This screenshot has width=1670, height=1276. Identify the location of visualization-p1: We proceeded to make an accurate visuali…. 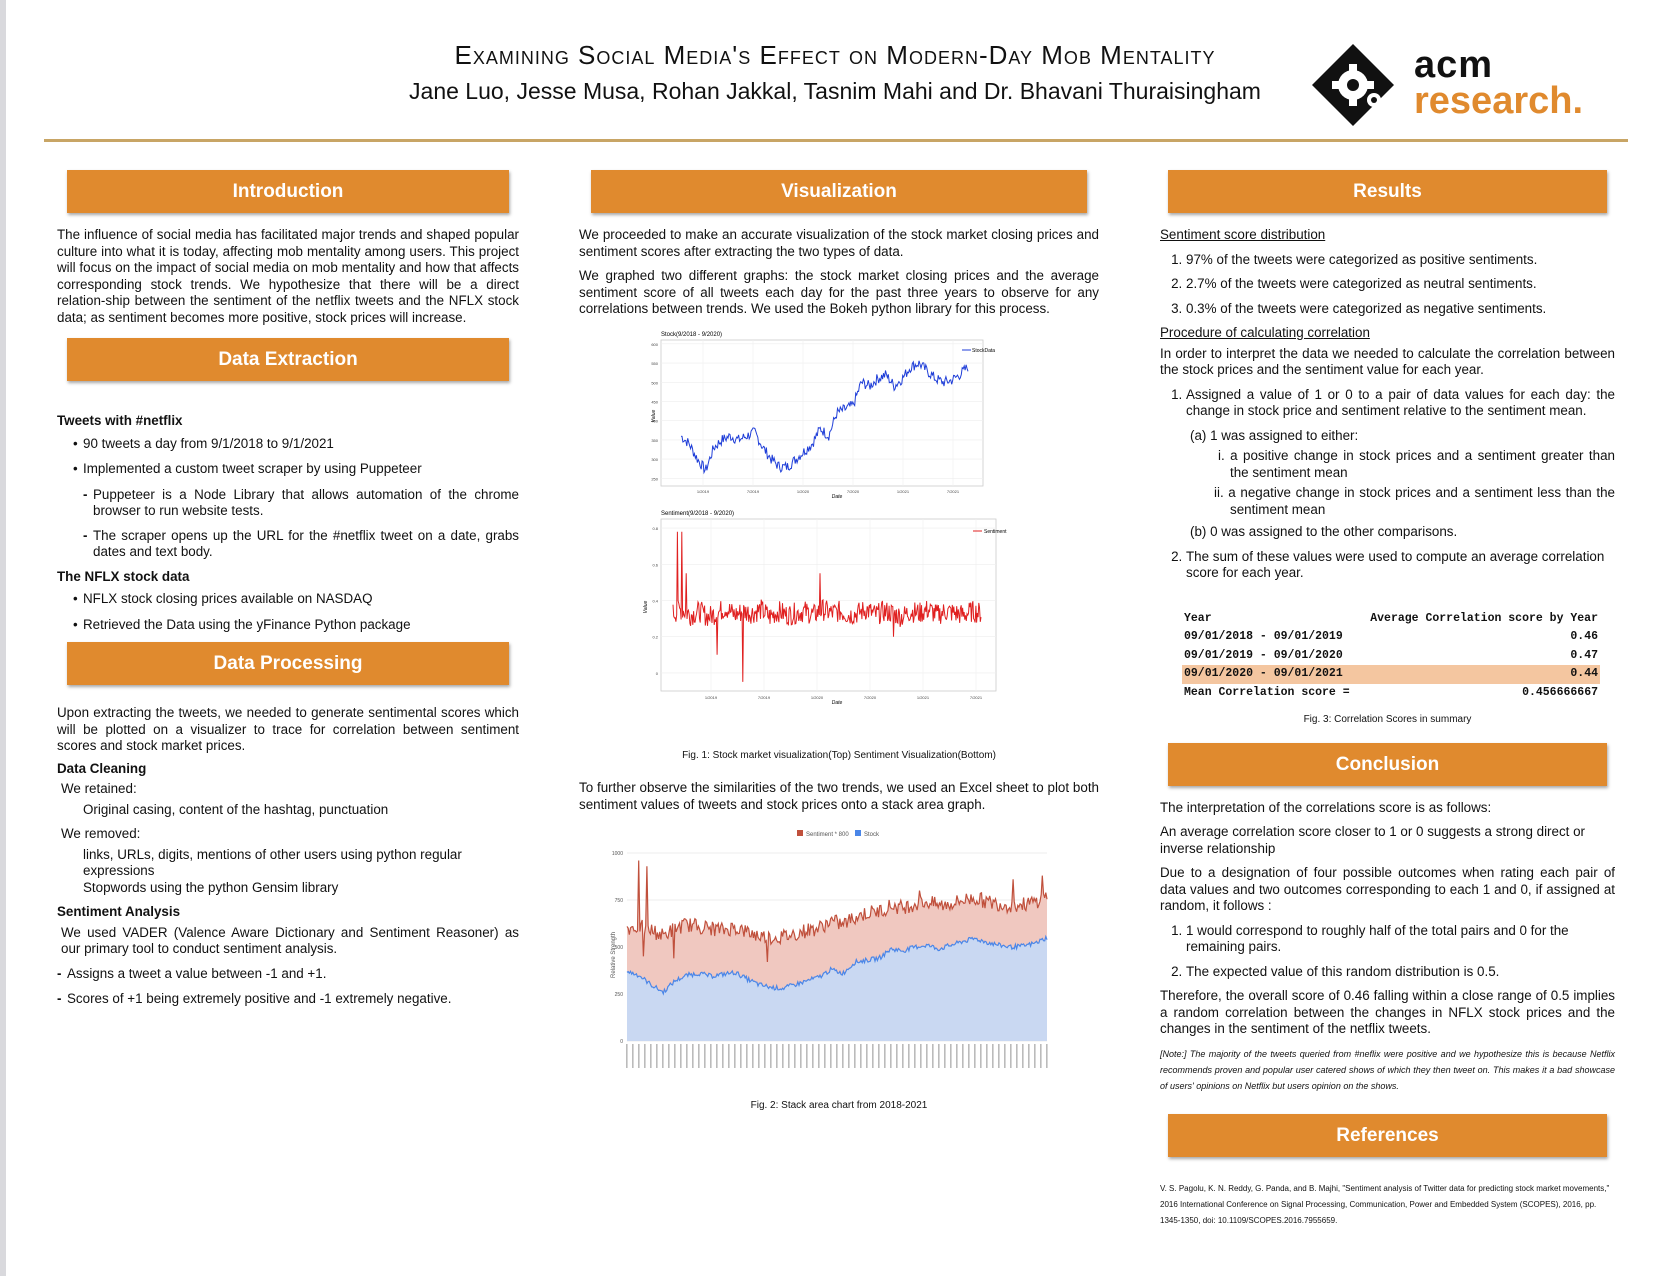
(839, 243).